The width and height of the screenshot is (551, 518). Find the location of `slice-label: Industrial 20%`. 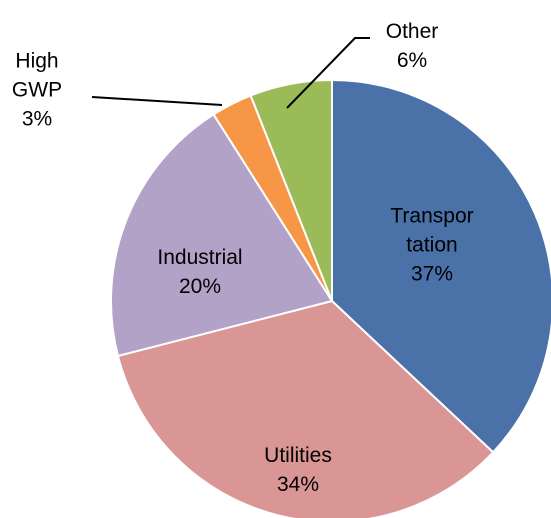

slice-label: Industrial 20% is located at coordinates (199, 272).